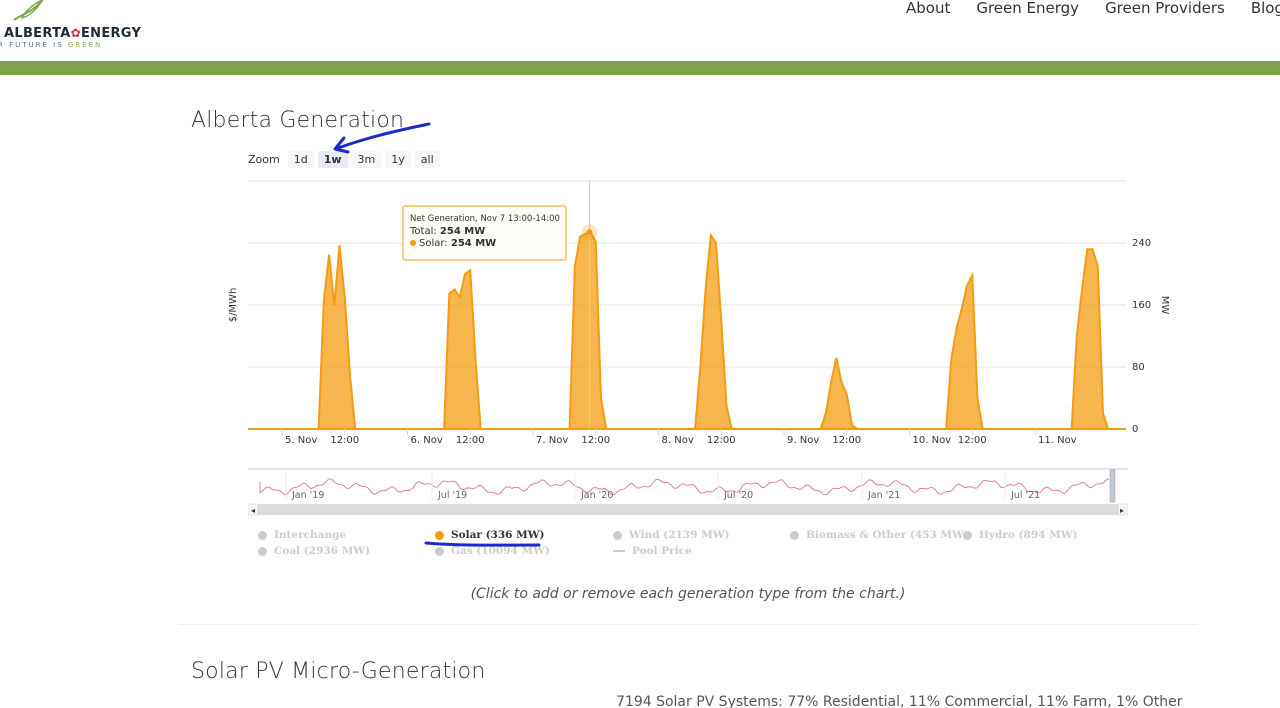 This screenshot has height=708, width=1280. I want to click on legend-item-gas: Gas (10094 MW), so click(492, 551).